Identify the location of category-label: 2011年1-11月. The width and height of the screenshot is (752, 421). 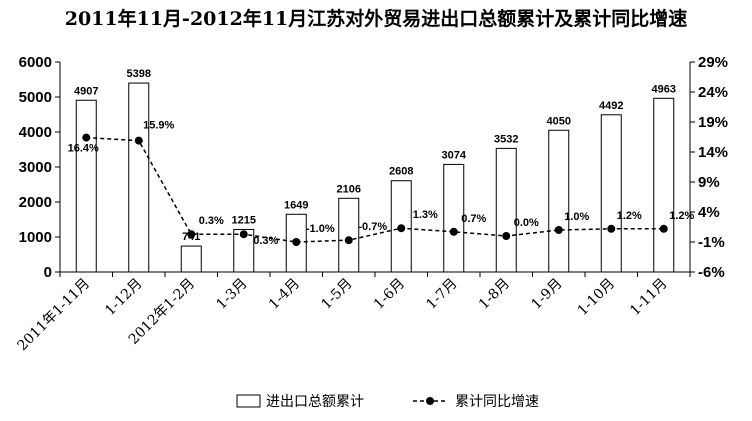
(54, 315).